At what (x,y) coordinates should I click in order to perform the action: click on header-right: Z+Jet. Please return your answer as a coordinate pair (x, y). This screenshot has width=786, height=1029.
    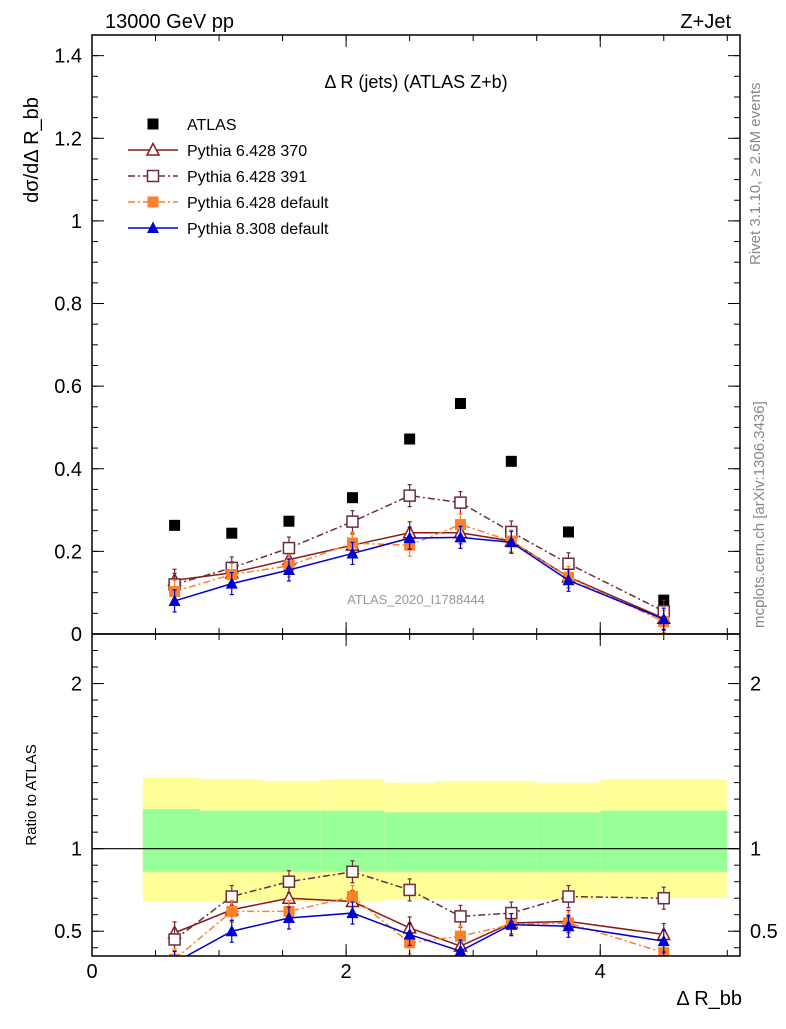
    Looking at the image, I should click on (705, 22).